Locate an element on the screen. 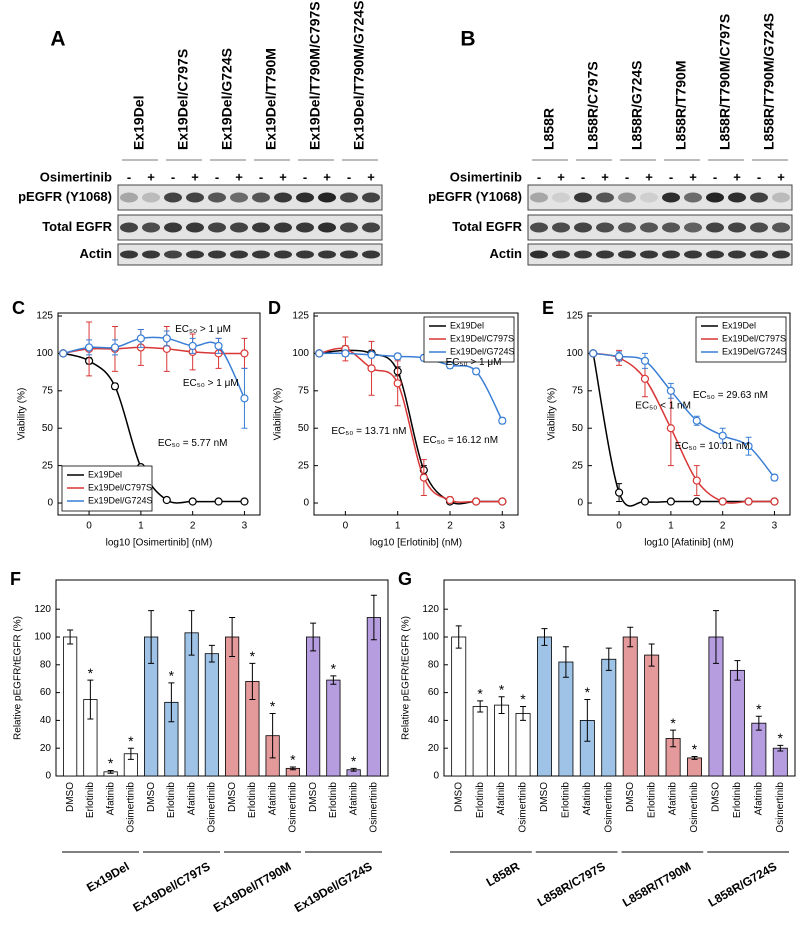  panel-letter: D is located at coordinates (274, 308).